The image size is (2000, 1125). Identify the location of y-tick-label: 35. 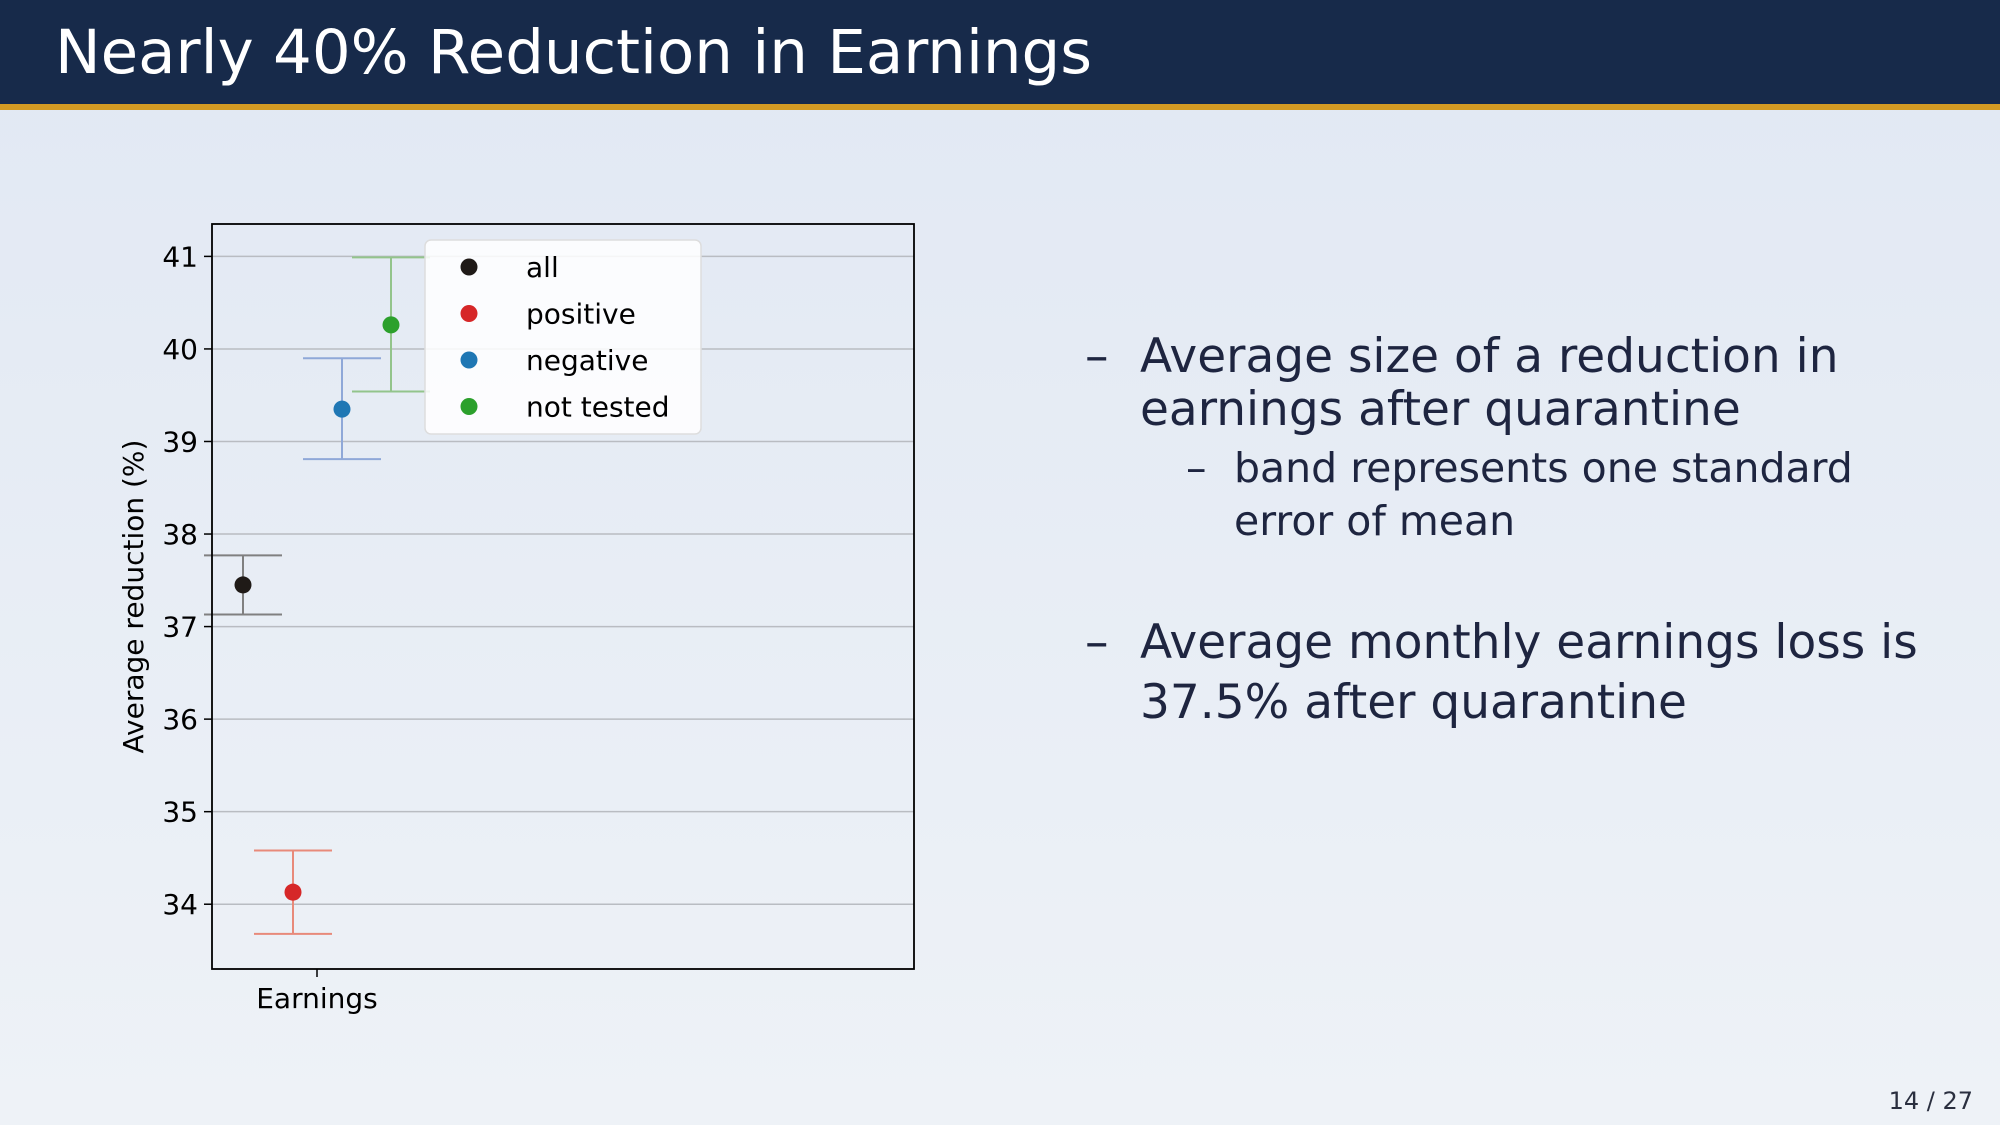
(180, 812).